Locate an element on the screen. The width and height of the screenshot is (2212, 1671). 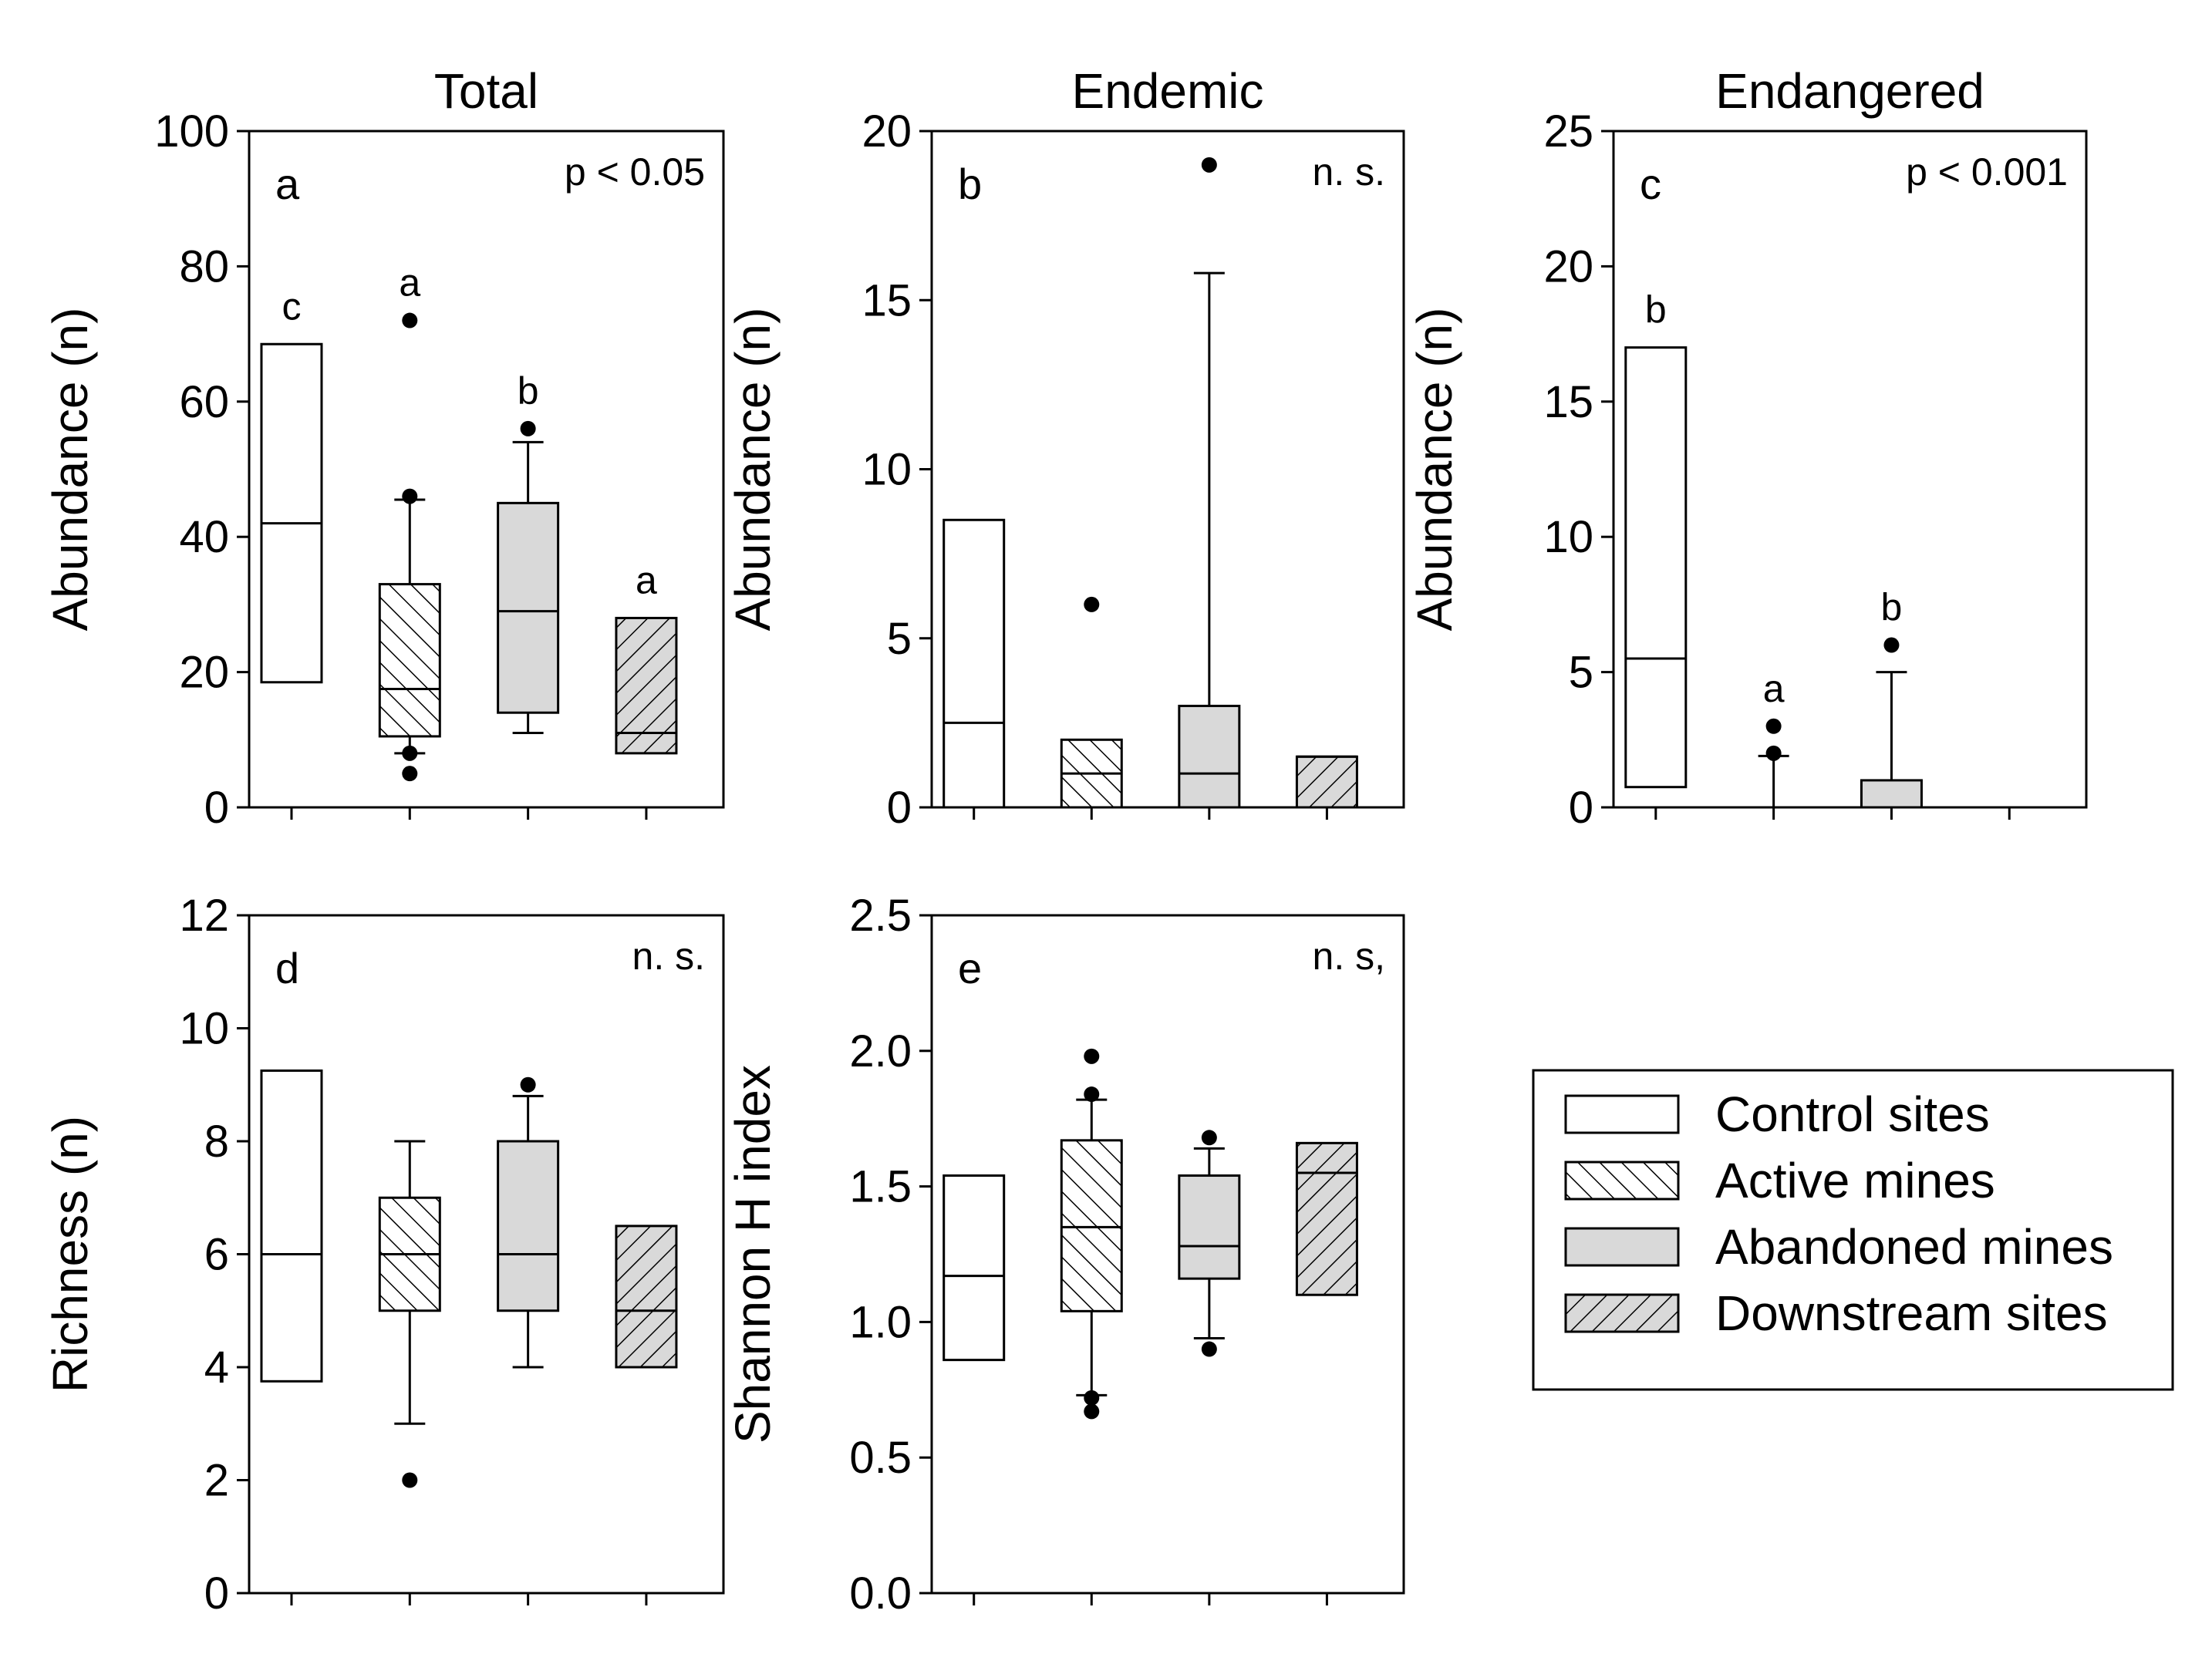
legend-item-control-sites: Control sites is located at coordinates (1777, 1114).